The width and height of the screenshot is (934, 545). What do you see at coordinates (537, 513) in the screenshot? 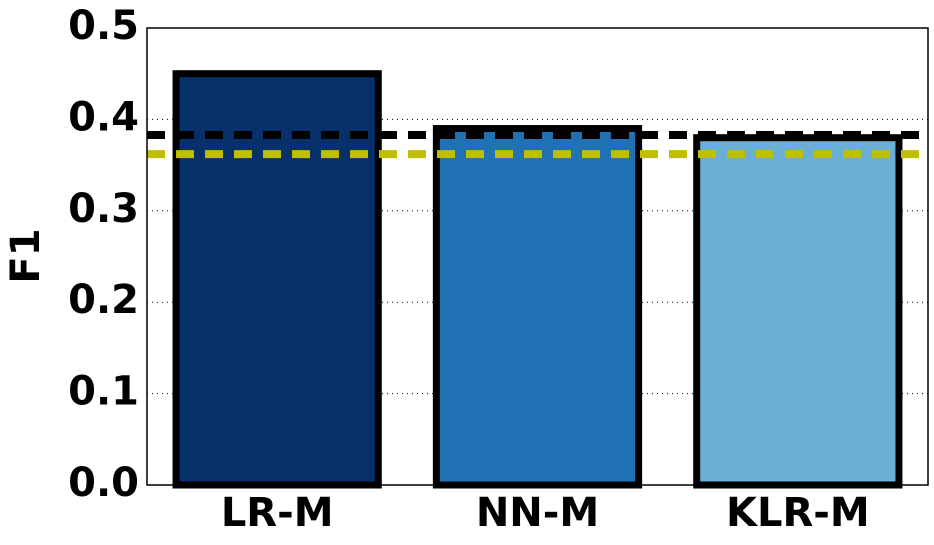
I see `x-tick-label: NN-M` at bounding box center [537, 513].